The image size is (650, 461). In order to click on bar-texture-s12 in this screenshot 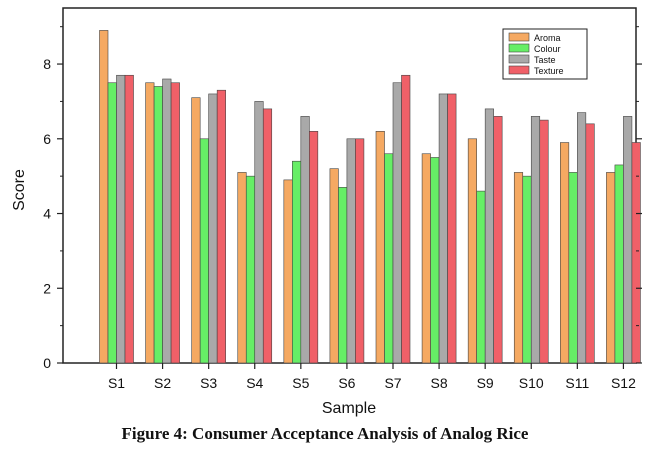, I will do `click(636, 253)`.